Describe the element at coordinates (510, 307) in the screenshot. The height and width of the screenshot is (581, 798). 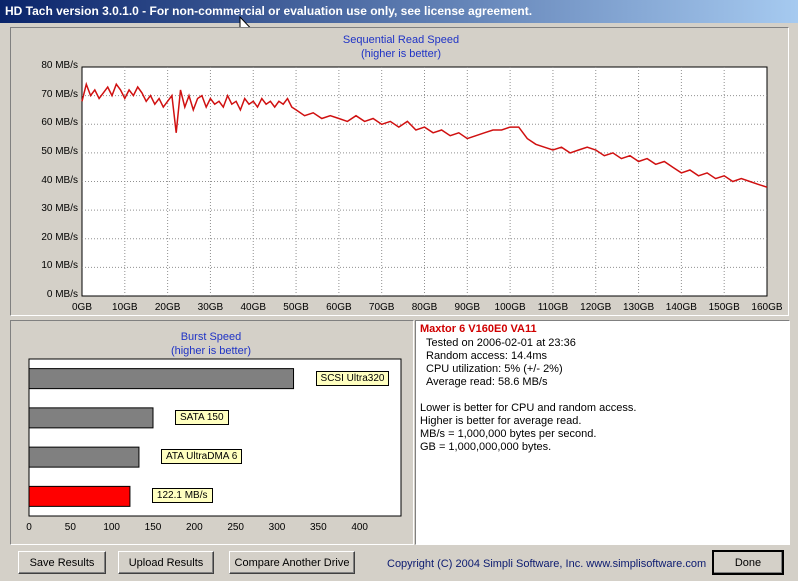
I see `seq-x-tick-label: 100GB` at that location.